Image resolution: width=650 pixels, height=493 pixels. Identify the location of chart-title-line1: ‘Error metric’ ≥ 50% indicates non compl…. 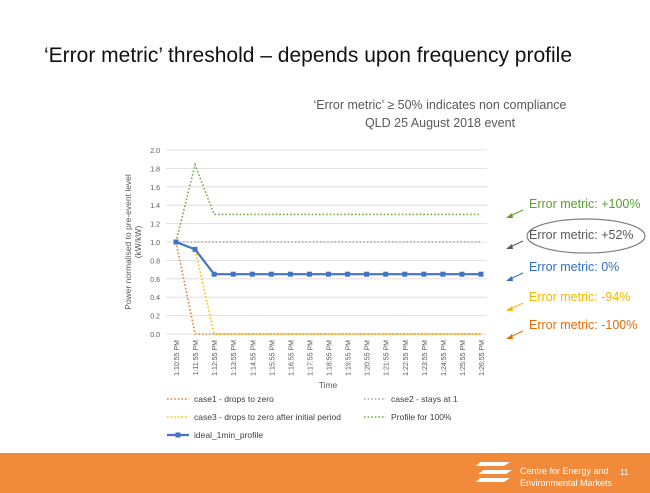
(439, 105).